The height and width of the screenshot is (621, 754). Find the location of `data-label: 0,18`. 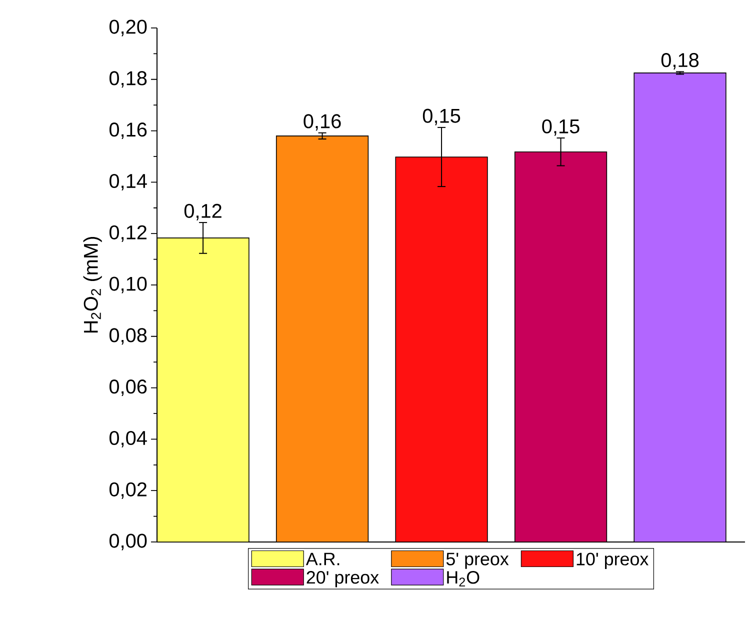

data-label: 0,18 is located at coordinates (680, 61).